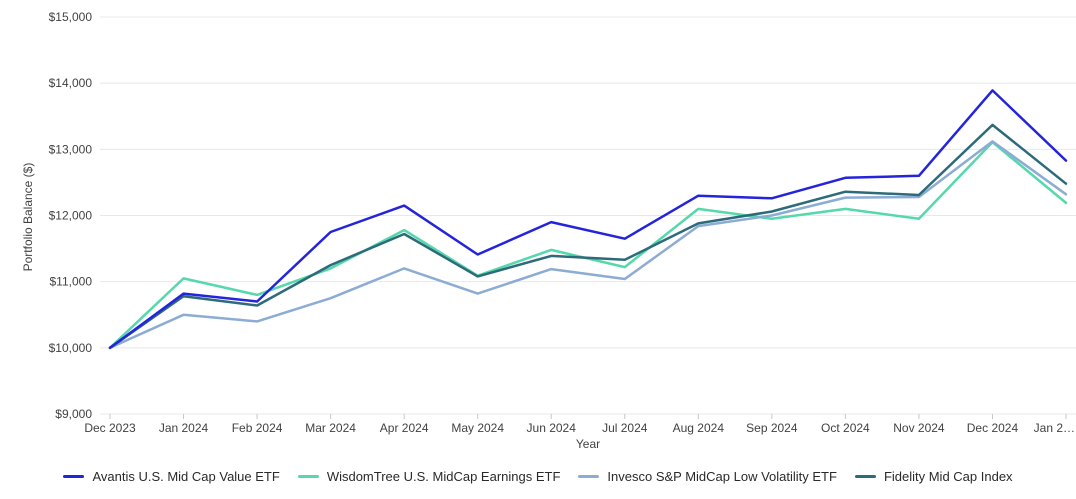 This screenshot has height=499, width=1076. I want to click on legend-item-avantis-u-s-mid-cap-value-etf: Avantis U.S. Mid Cap Value ETF, so click(171, 476).